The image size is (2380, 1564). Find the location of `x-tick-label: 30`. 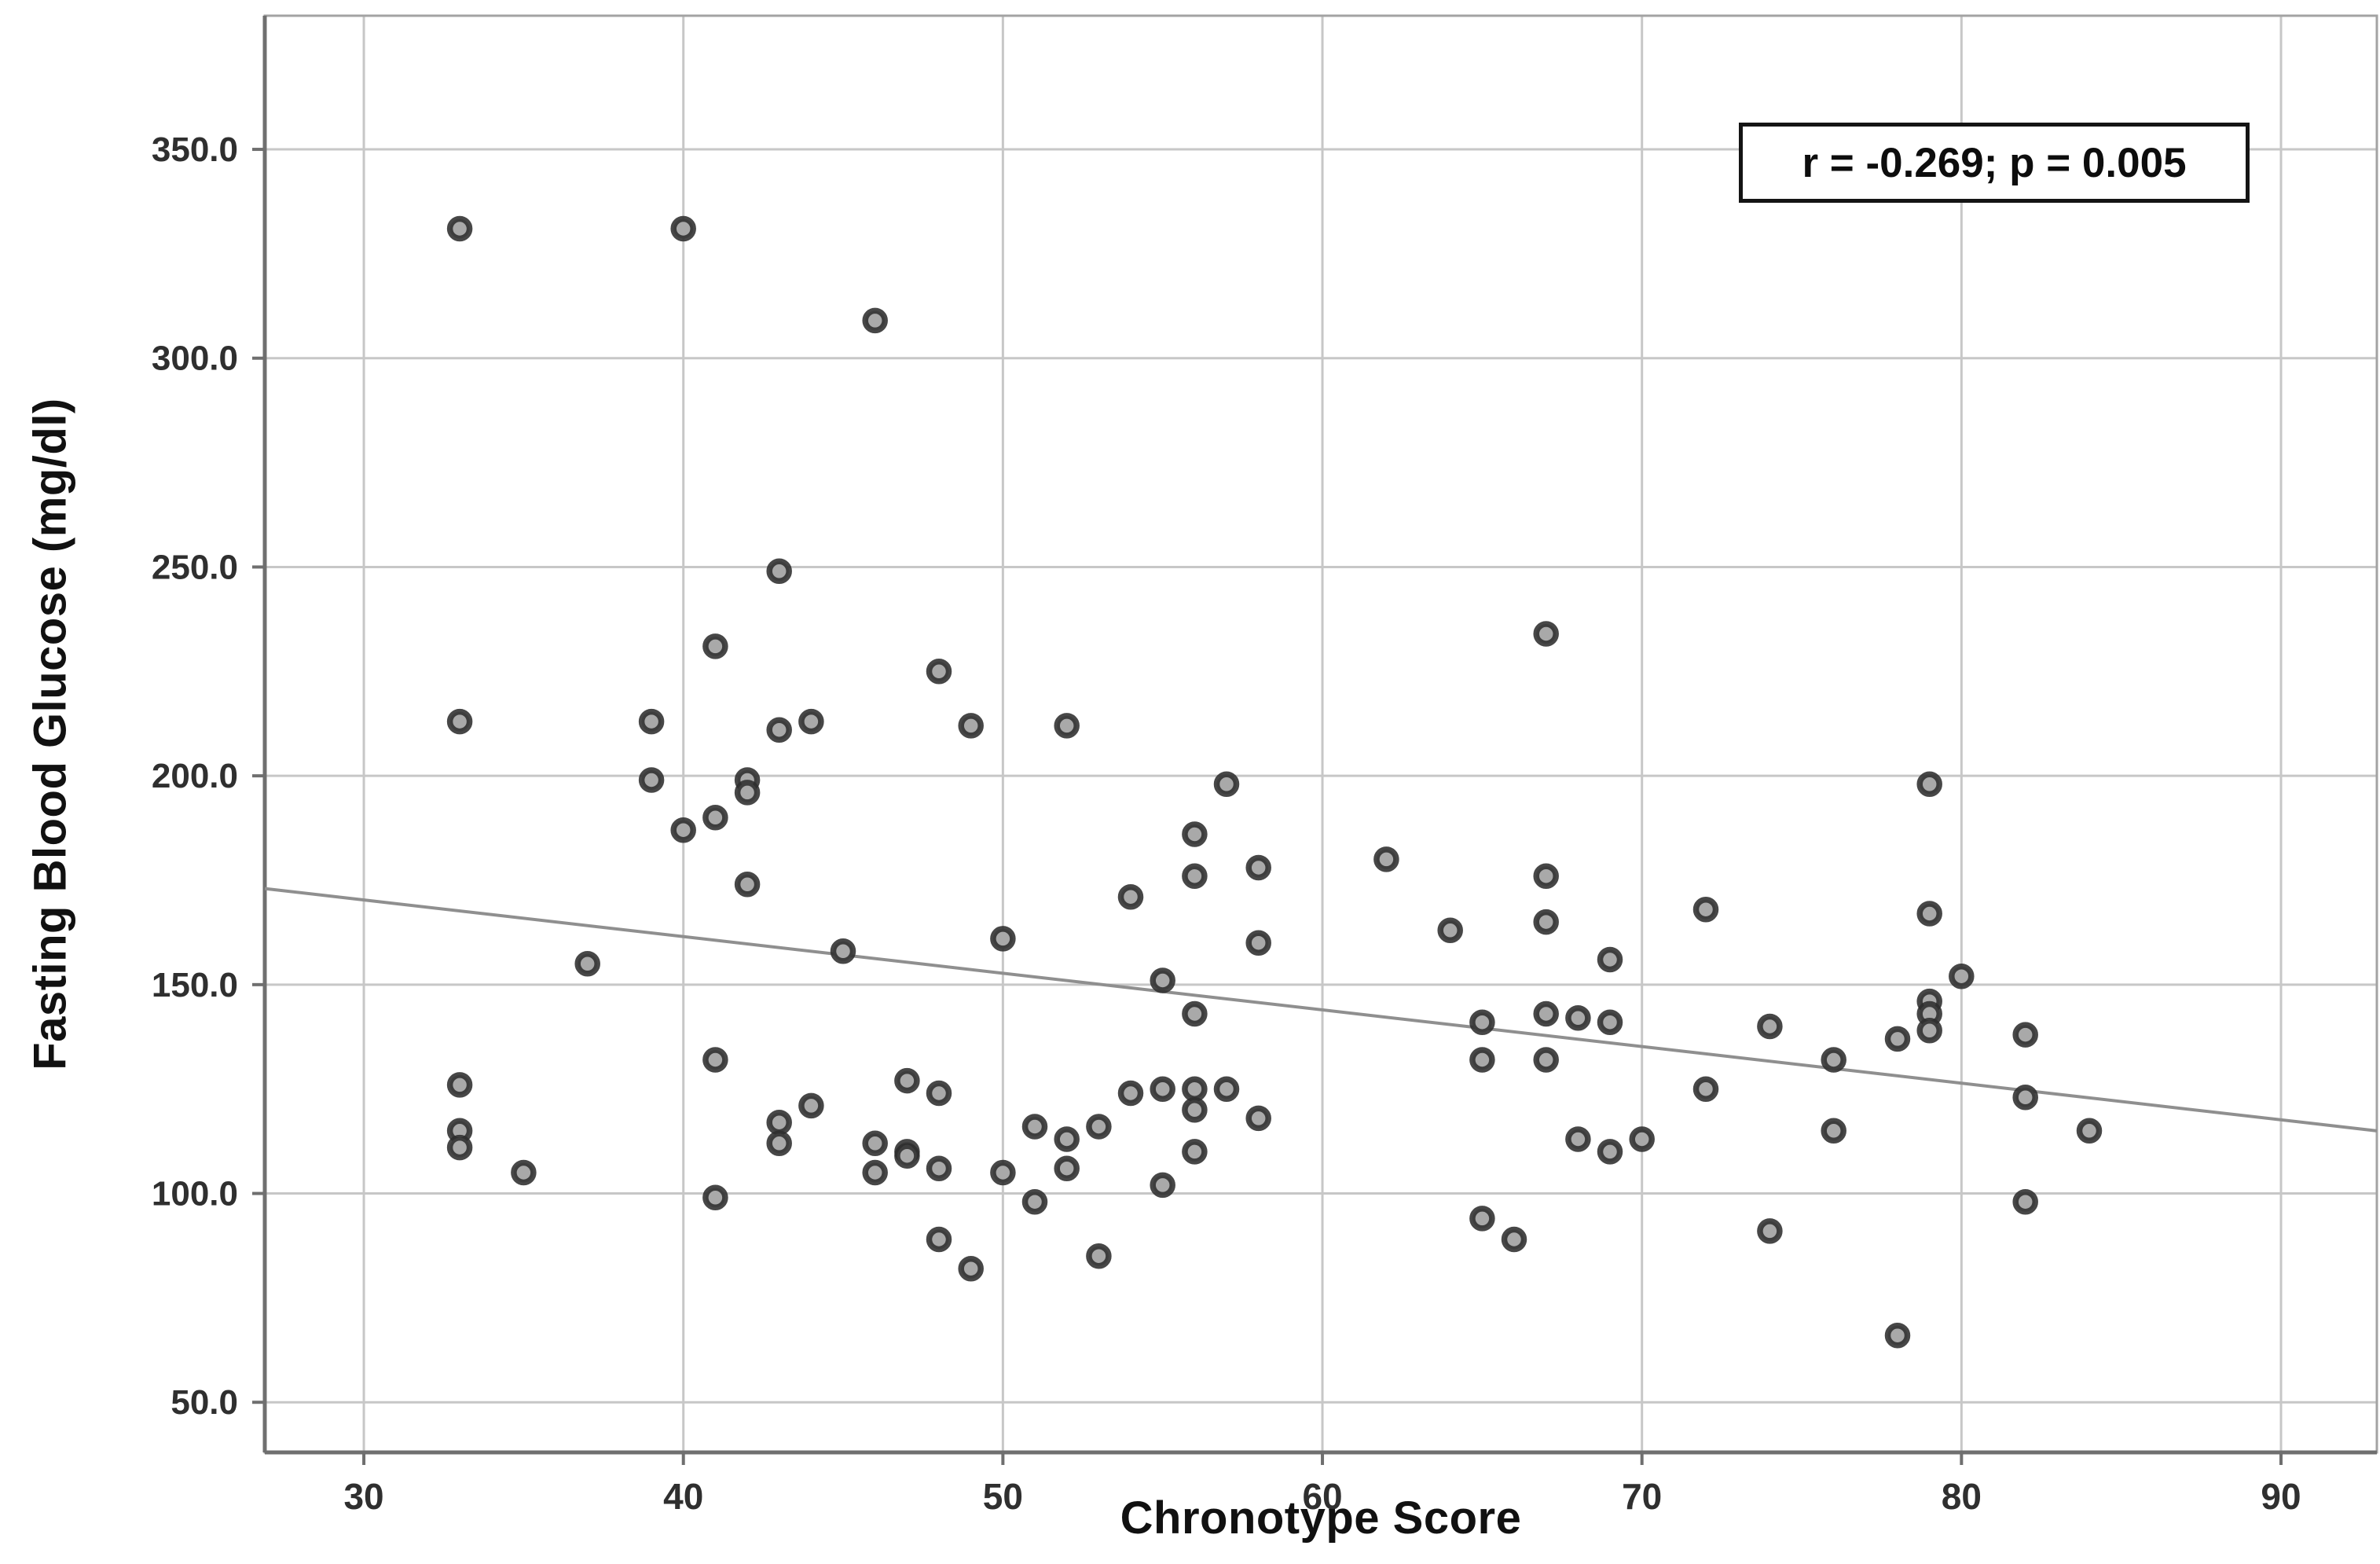

x-tick-label: 30 is located at coordinates (363, 1496).